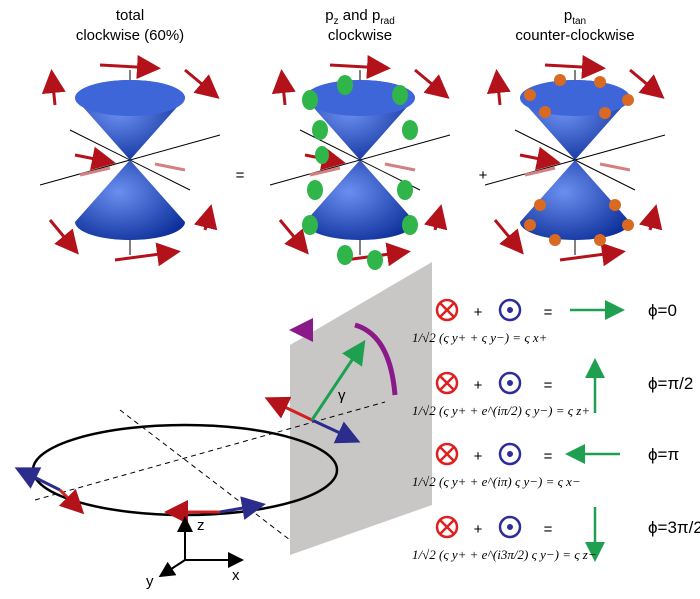 This screenshot has height=599, width=700. I want to click on phi-label: ϕ=π, so click(663, 454).